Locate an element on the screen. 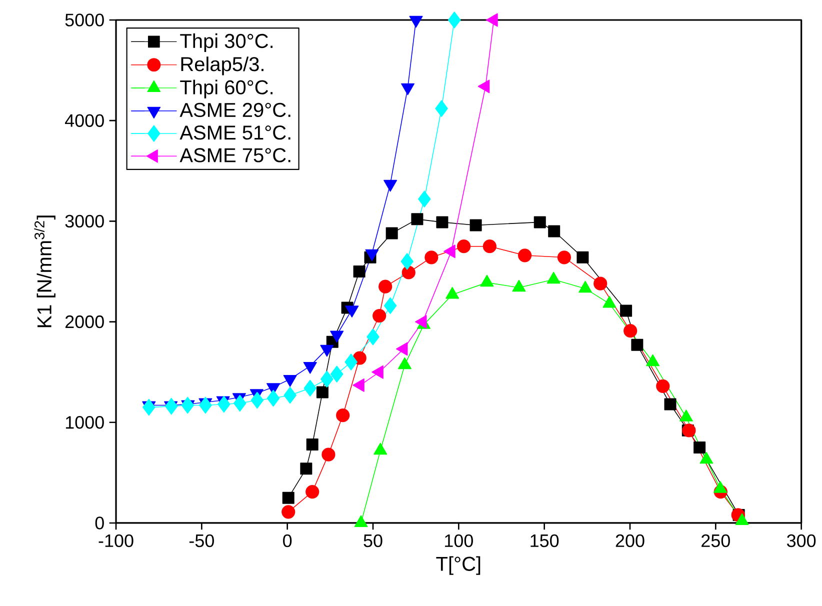 The image size is (822, 606). x-tick-label: 0 is located at coordinates (287, 541).